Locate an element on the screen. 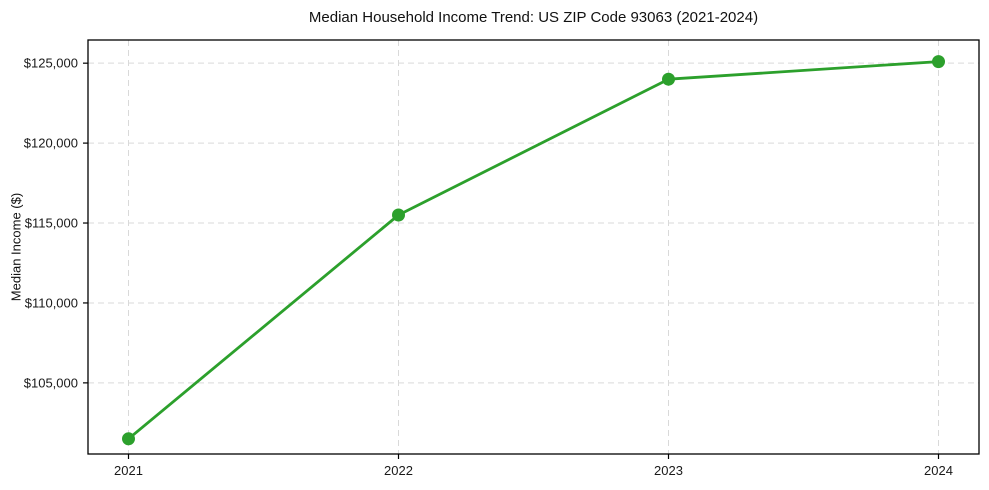  data-point-2023 is located at coordinates (668, 79).